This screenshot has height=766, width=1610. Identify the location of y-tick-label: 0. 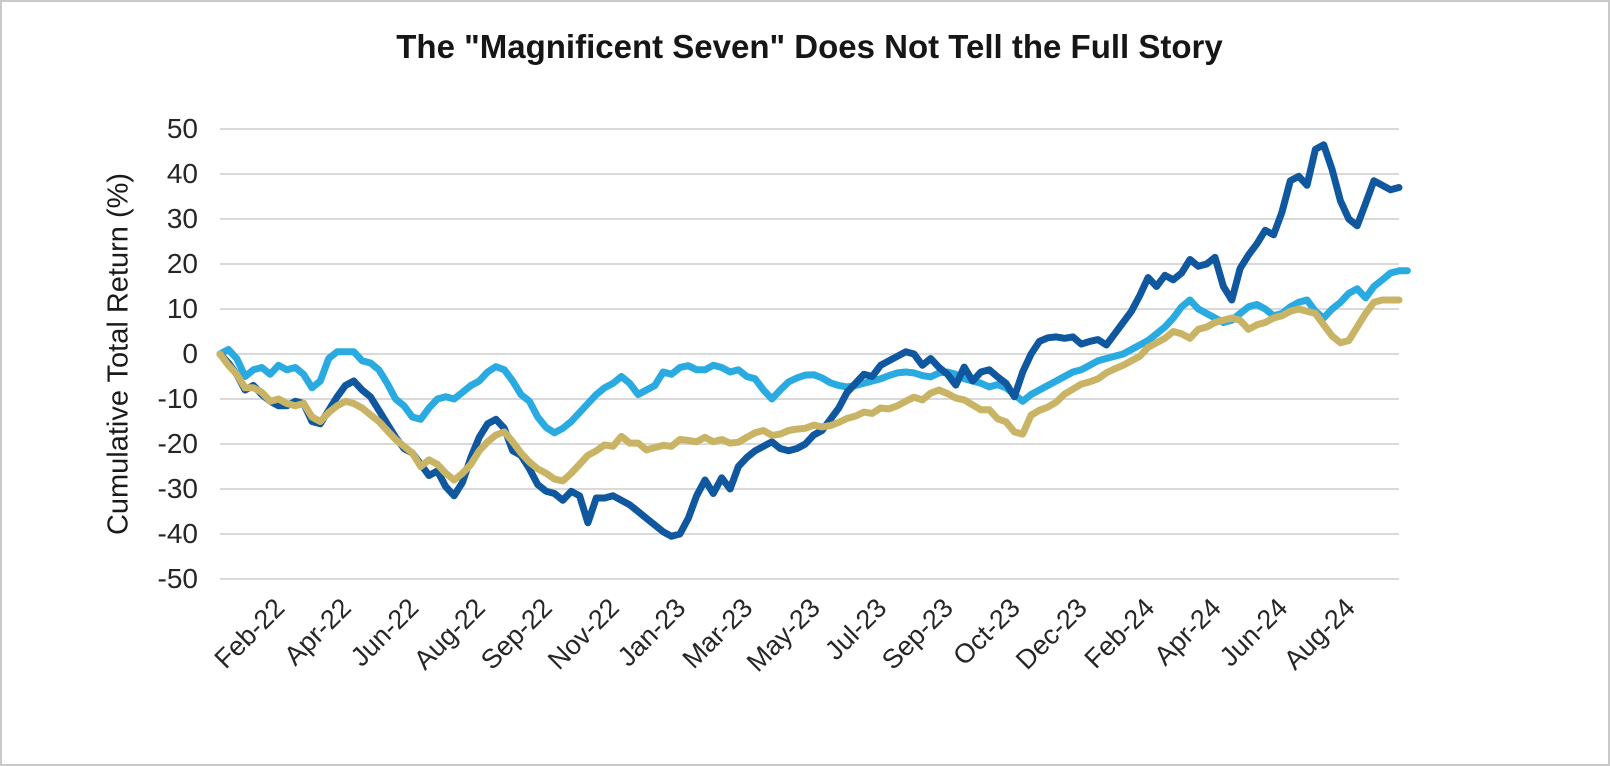
(190, 353).